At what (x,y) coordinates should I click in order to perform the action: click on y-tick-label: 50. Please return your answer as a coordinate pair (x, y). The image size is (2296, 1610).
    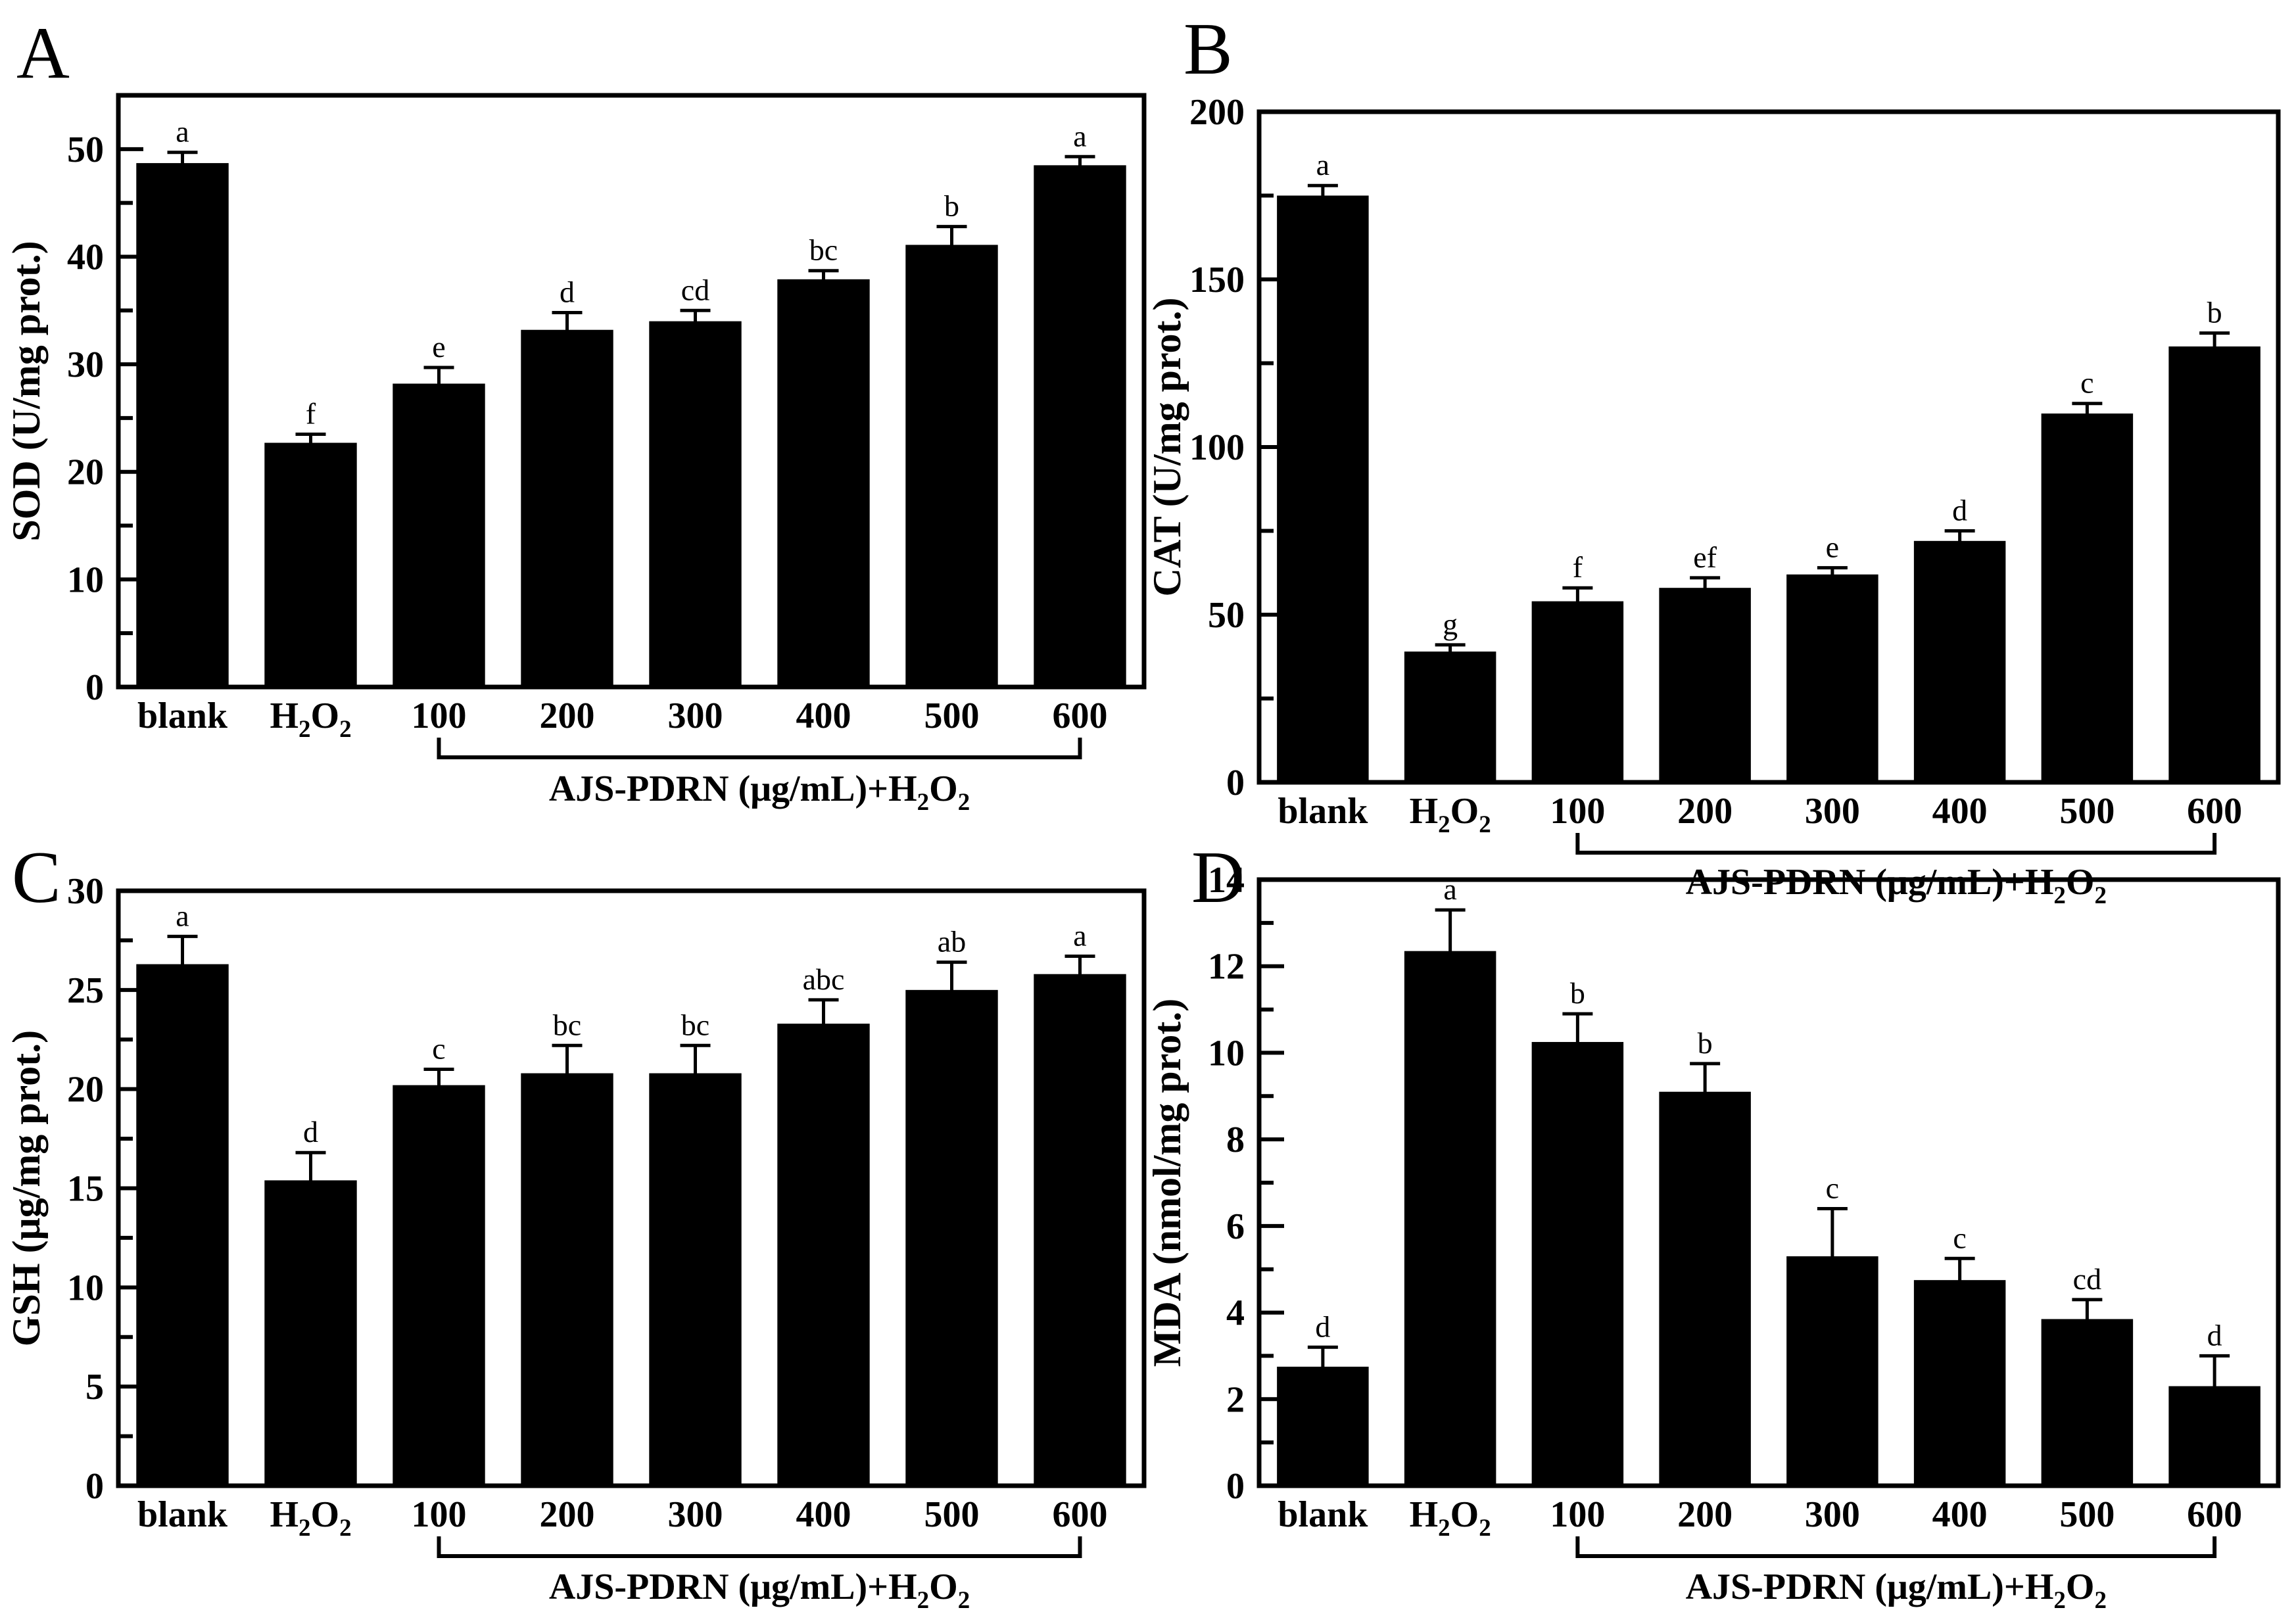
    Looking at the image, I should click on (85, 150).